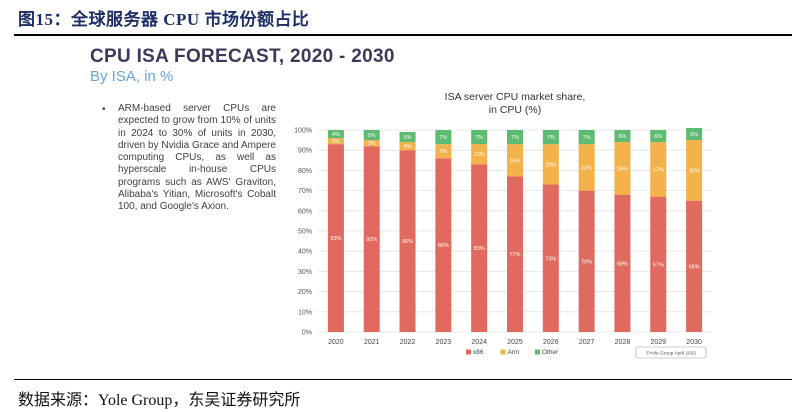 The height and width of the screenshot is (412, 805). I want to click on legend-label-other: Other, so click(550, 352).